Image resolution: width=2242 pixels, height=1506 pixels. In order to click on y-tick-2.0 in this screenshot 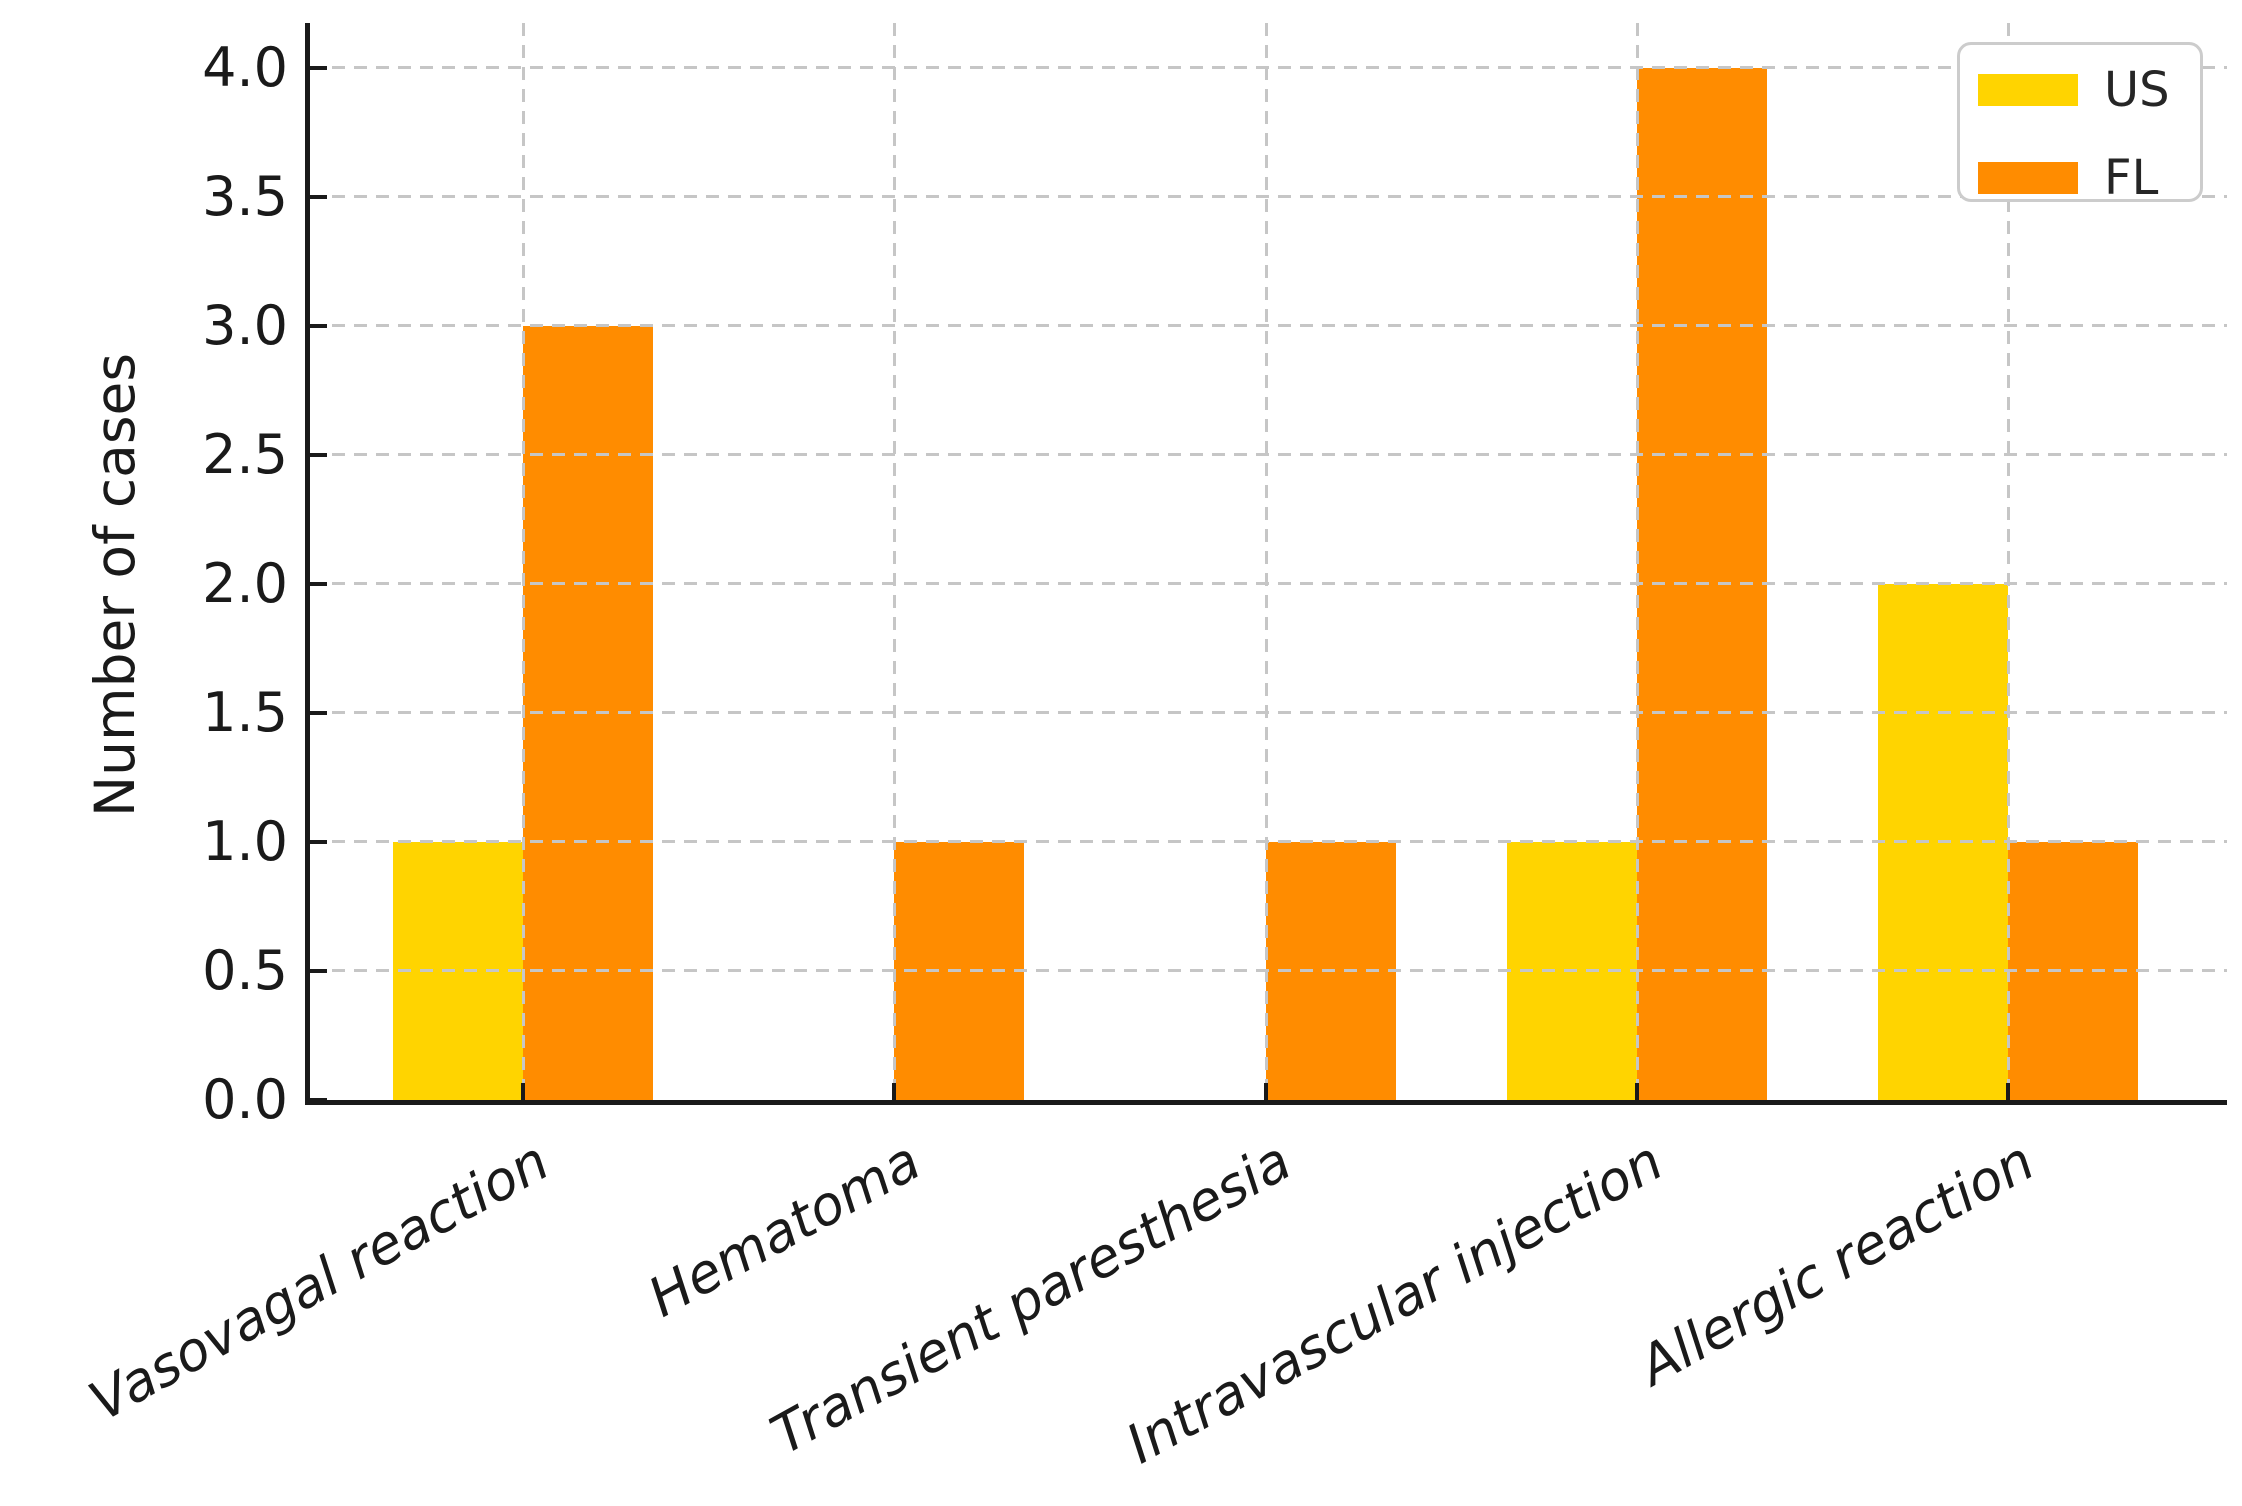, I will do `click(318, 584)`.